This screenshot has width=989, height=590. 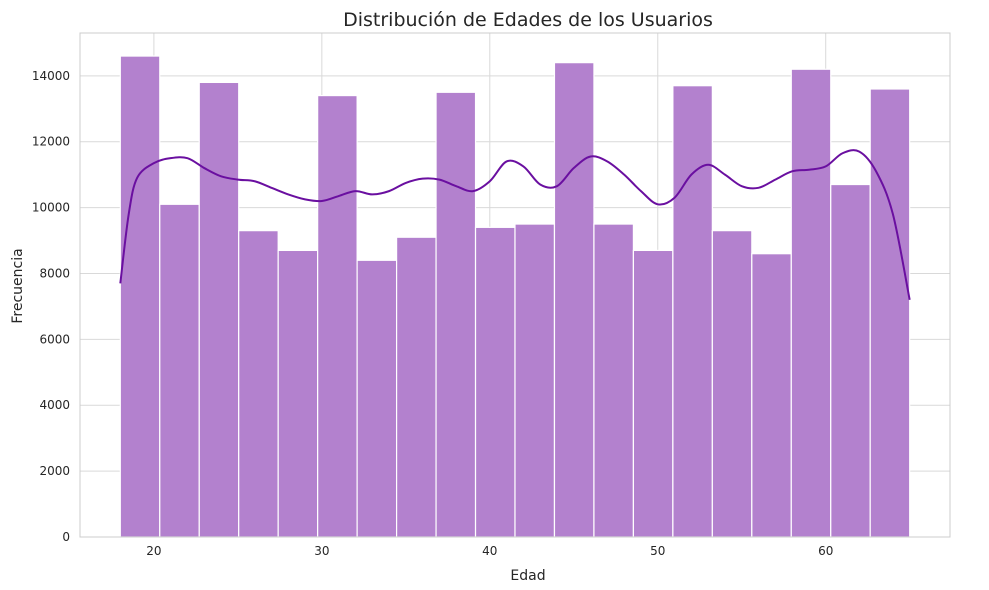 I want to click on y-tick-label: 12000, so click(x=51, y=142).